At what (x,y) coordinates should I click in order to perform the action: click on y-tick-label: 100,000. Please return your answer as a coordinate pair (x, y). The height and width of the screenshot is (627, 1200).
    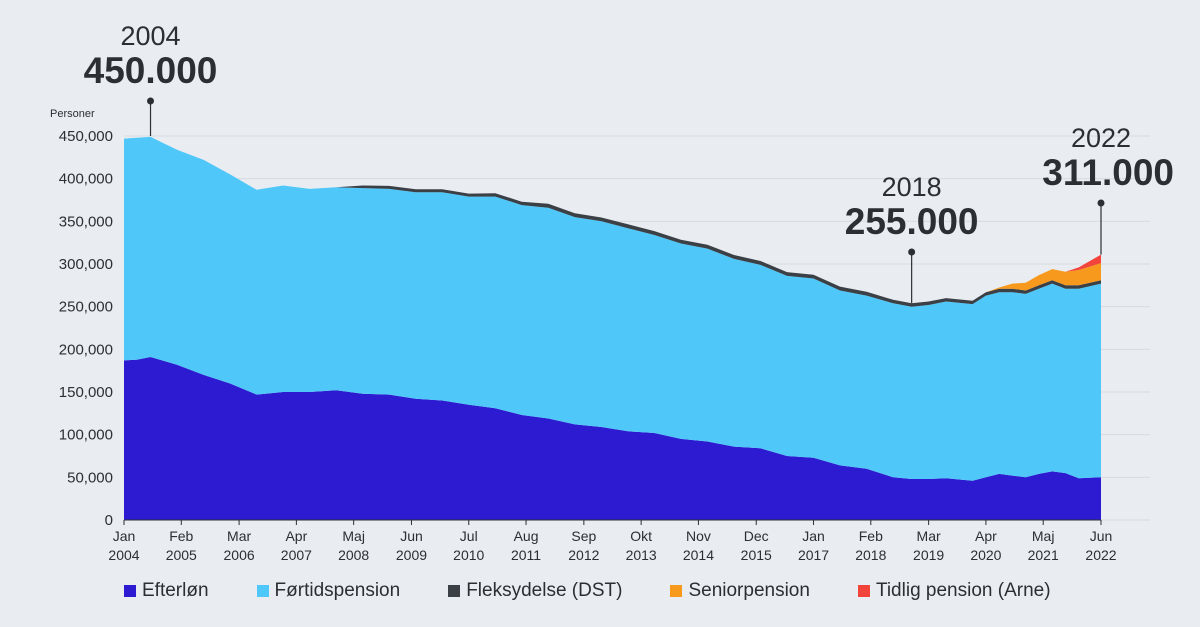
    Looking at the image, I should click on (86, 435).